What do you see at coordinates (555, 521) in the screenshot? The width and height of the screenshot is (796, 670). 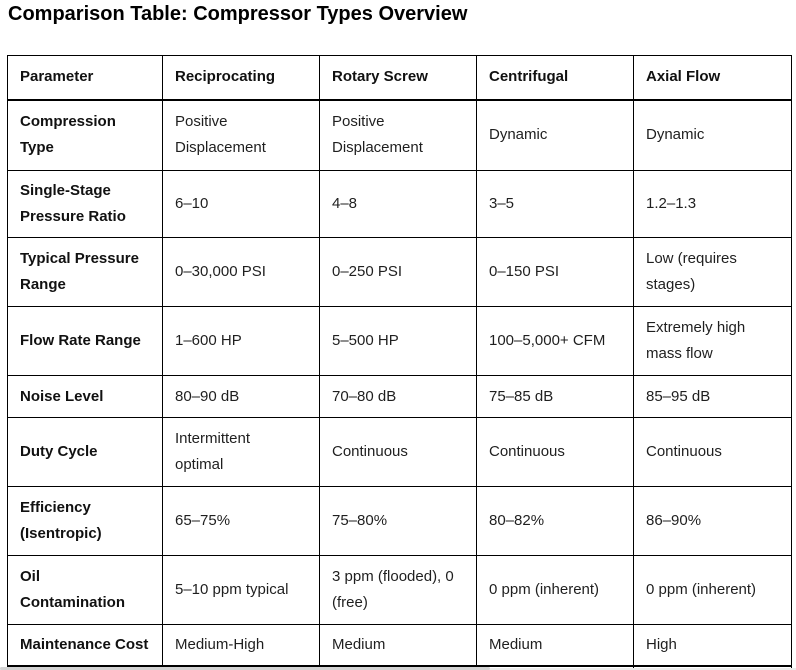 I see `table-cell: 80–82%` at bounding box center [555, 521].